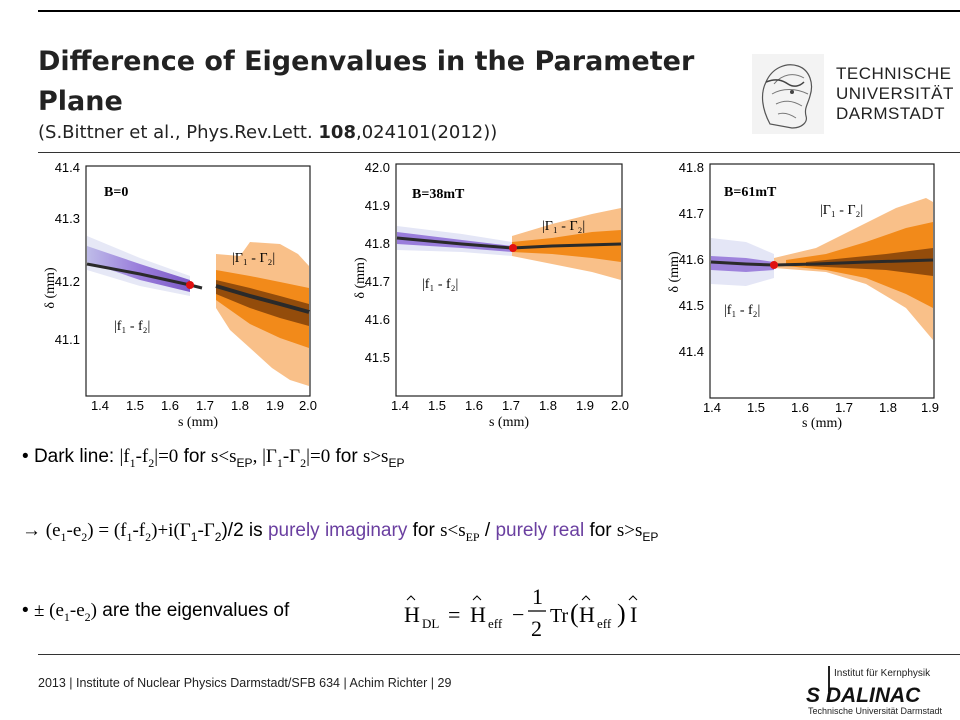  What do you see at coordinates (537, 596) in the screenshot?
I see `eq-num: 1` at bounding box center [537, 596].